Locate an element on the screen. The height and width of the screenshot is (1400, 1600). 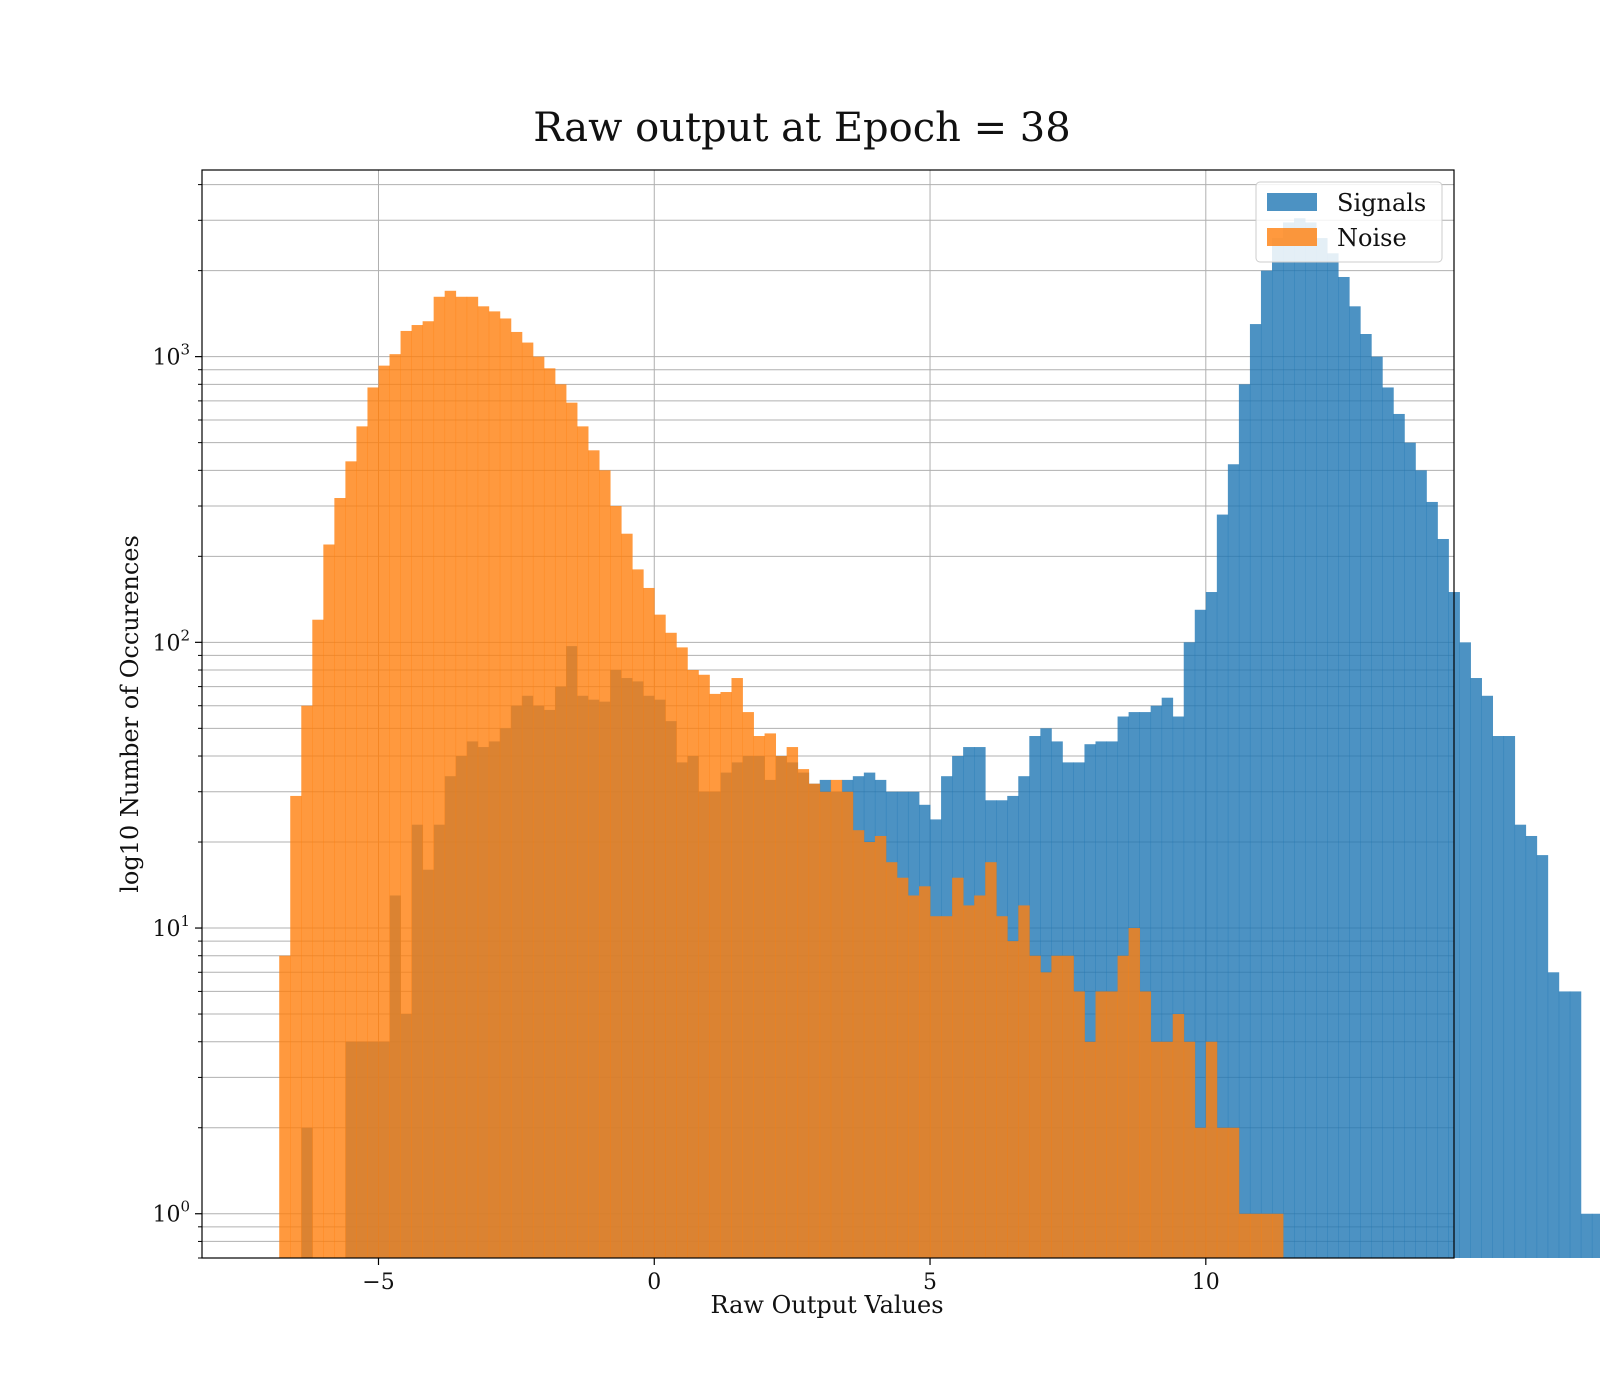
y-axis-ticks: 10⁰ 10¹ 10² 10³ is located at coordinates (177, 721).